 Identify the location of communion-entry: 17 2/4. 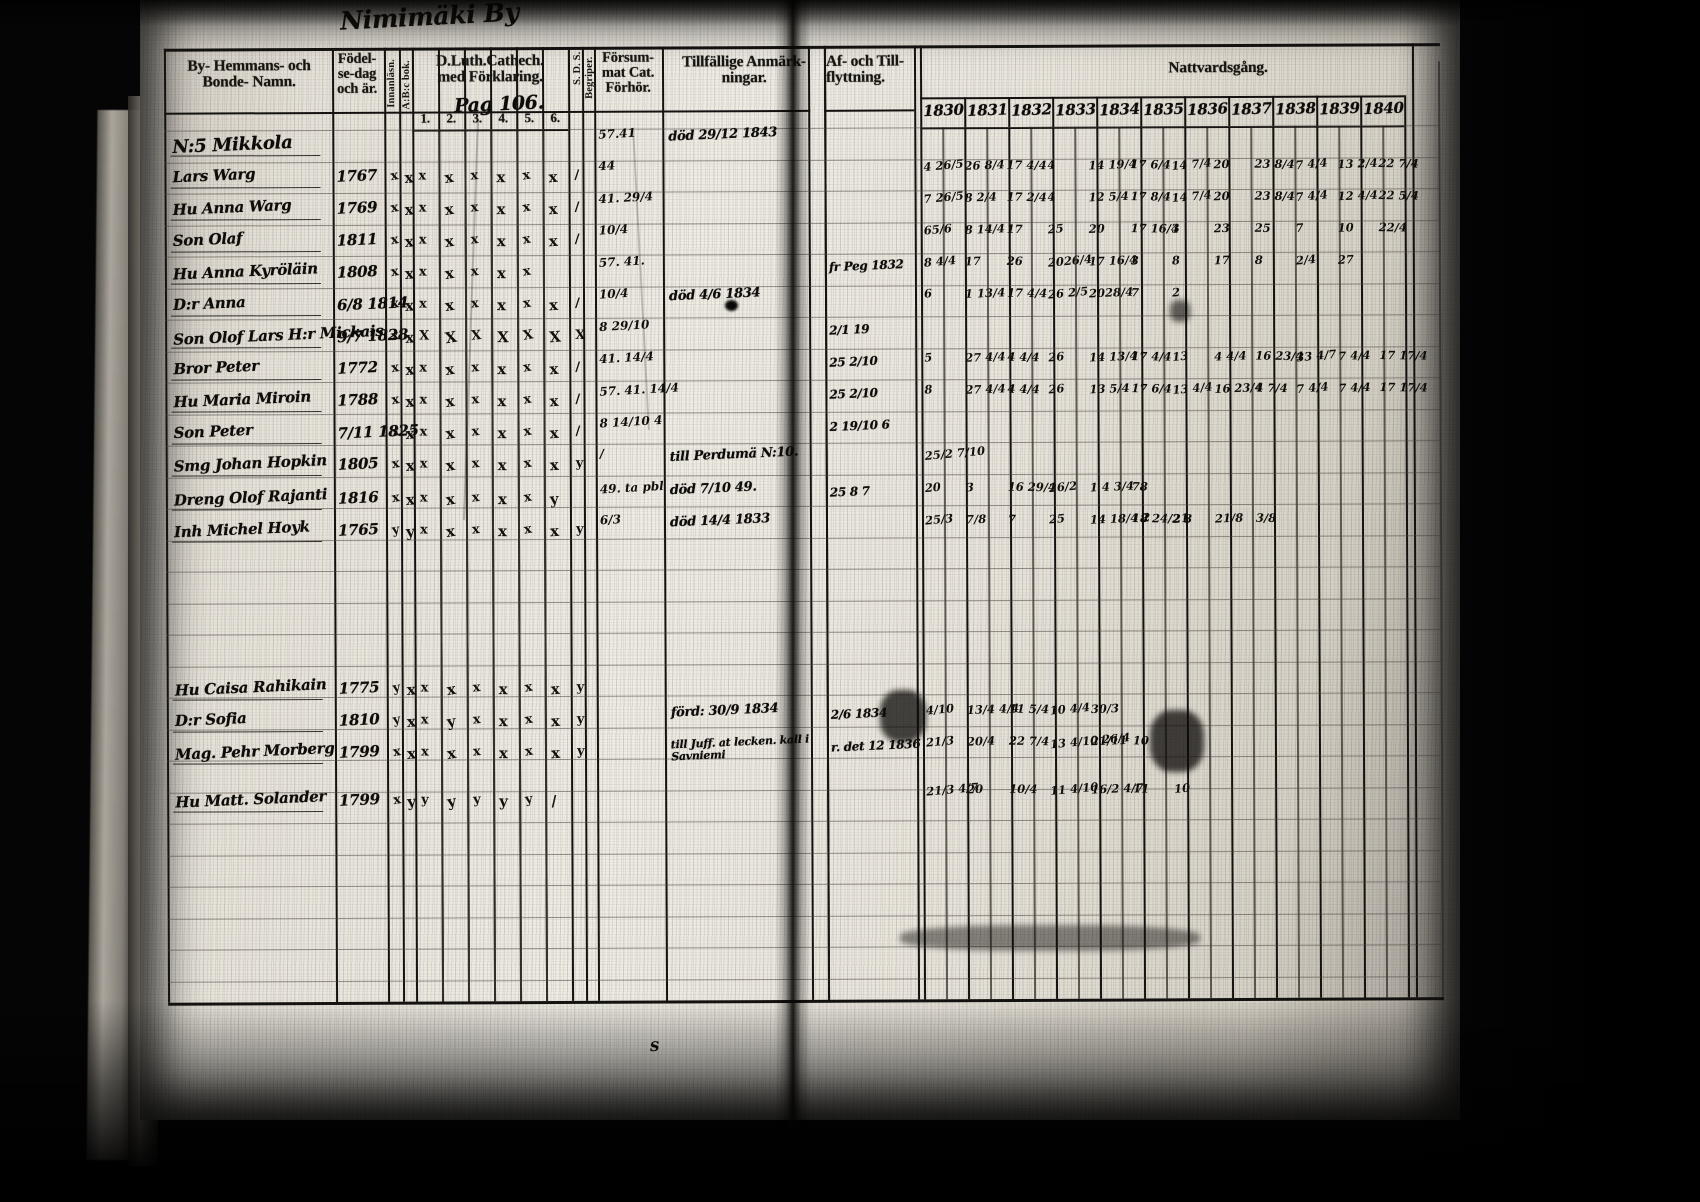
(1026, 197).